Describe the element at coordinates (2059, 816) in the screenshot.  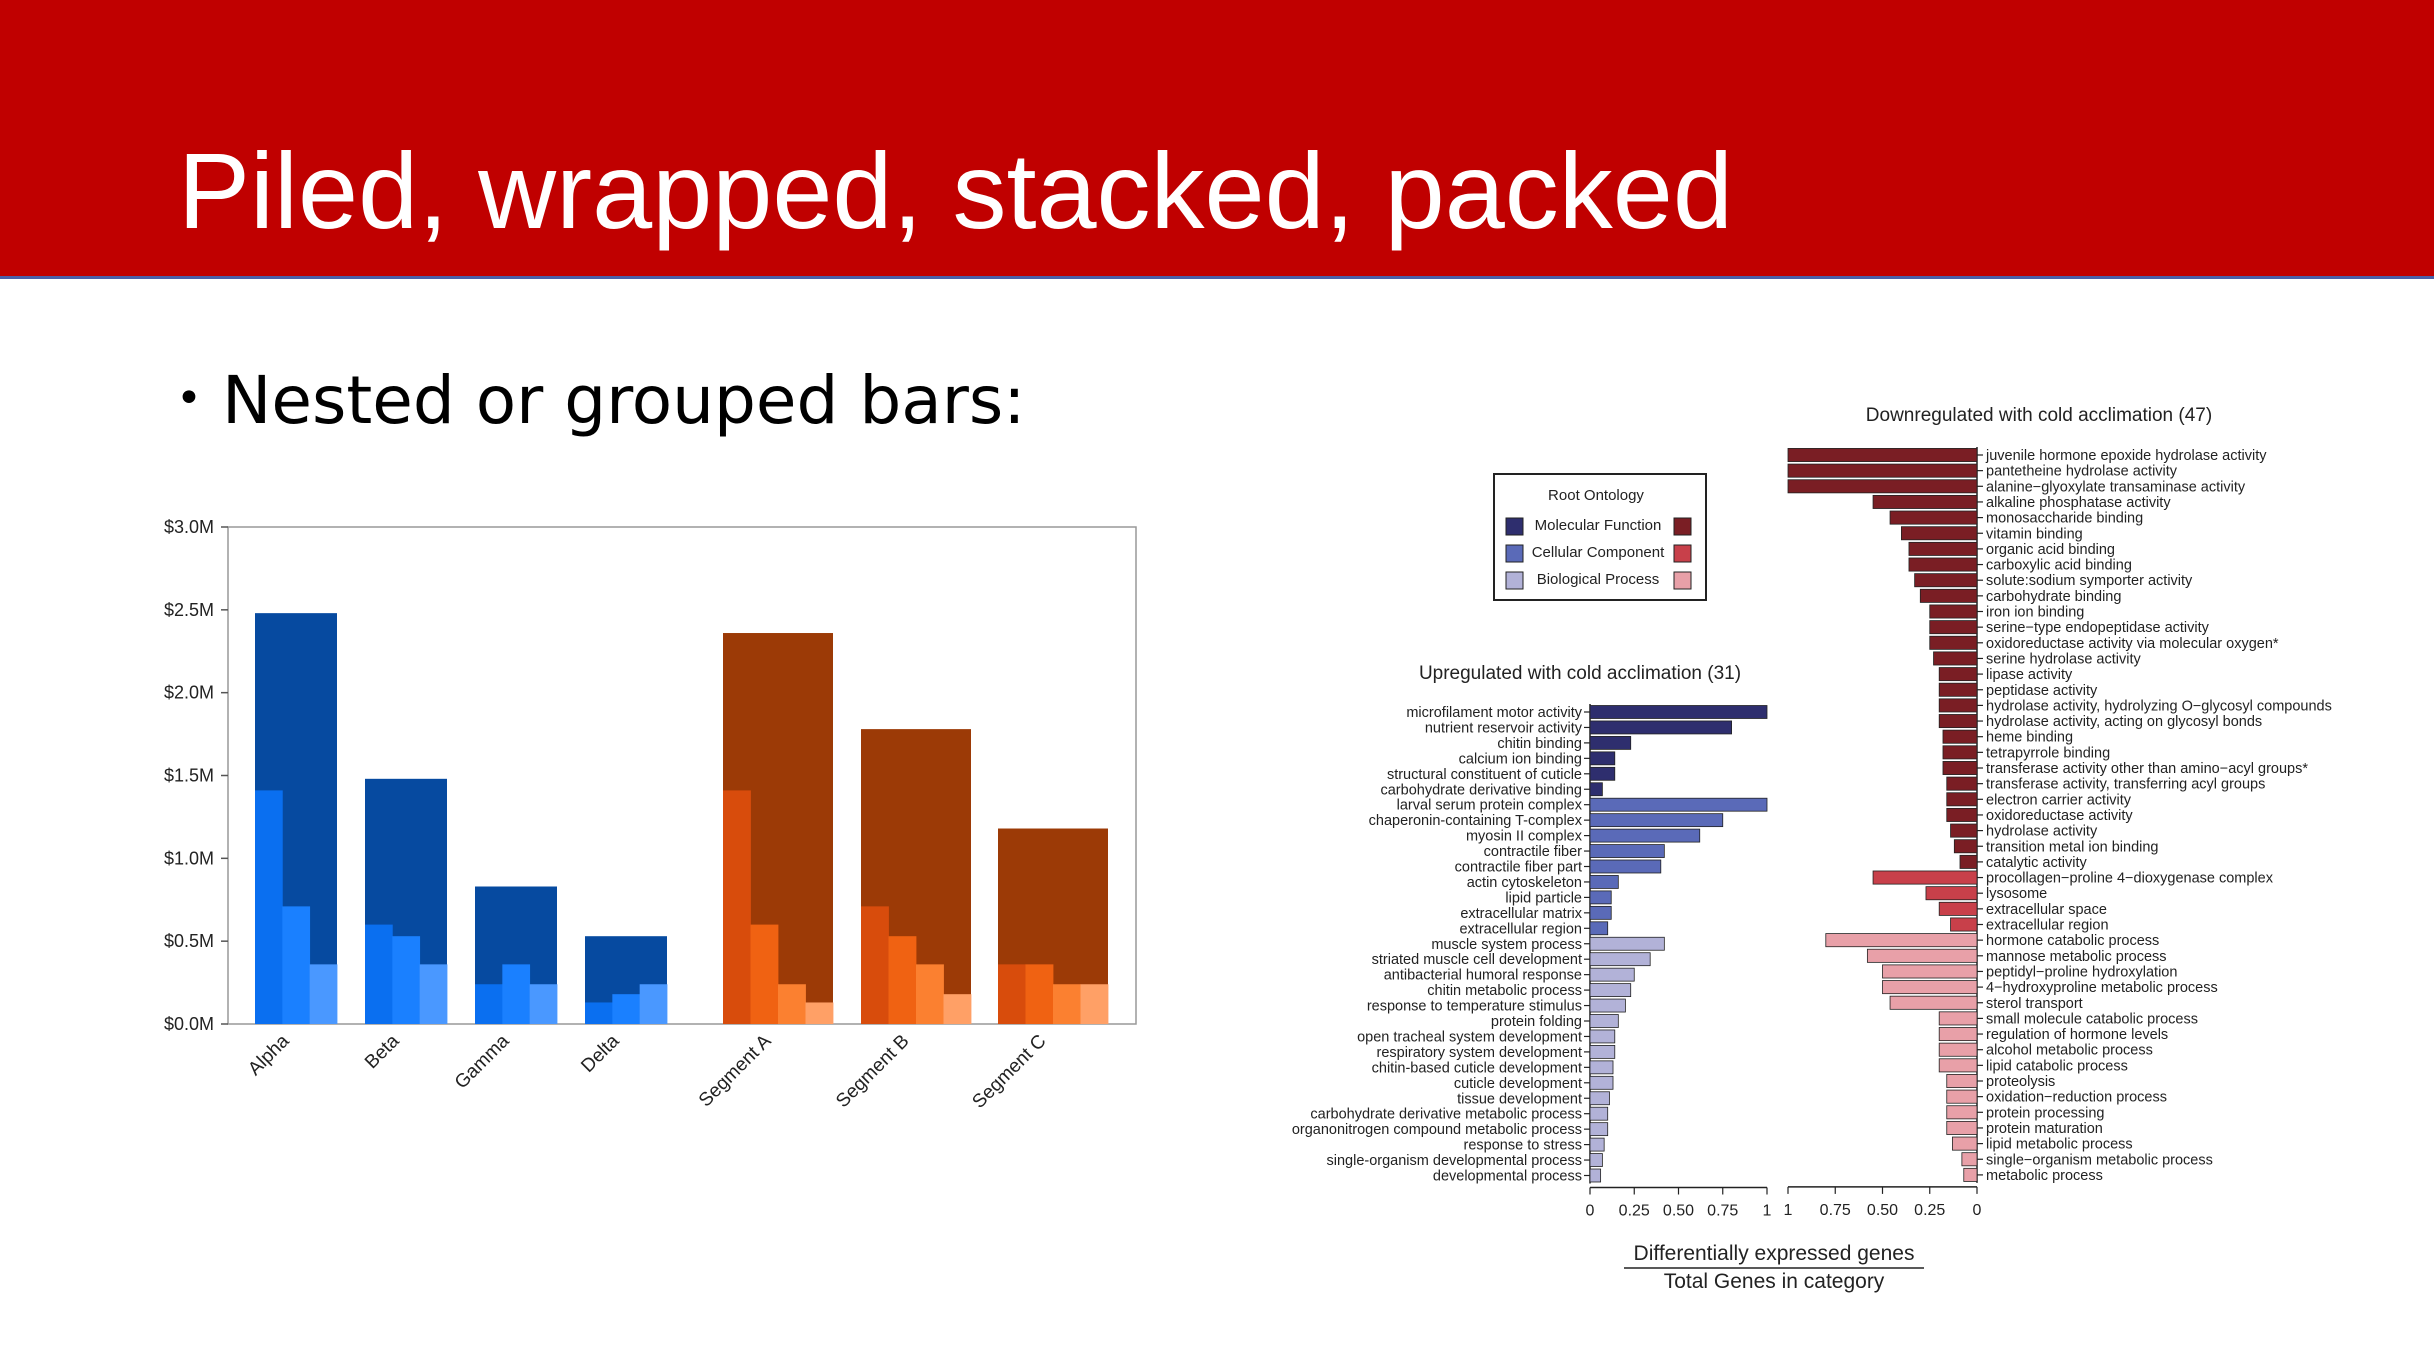
I see `downregulated-category-label: oxidoreductase activity` at that location.